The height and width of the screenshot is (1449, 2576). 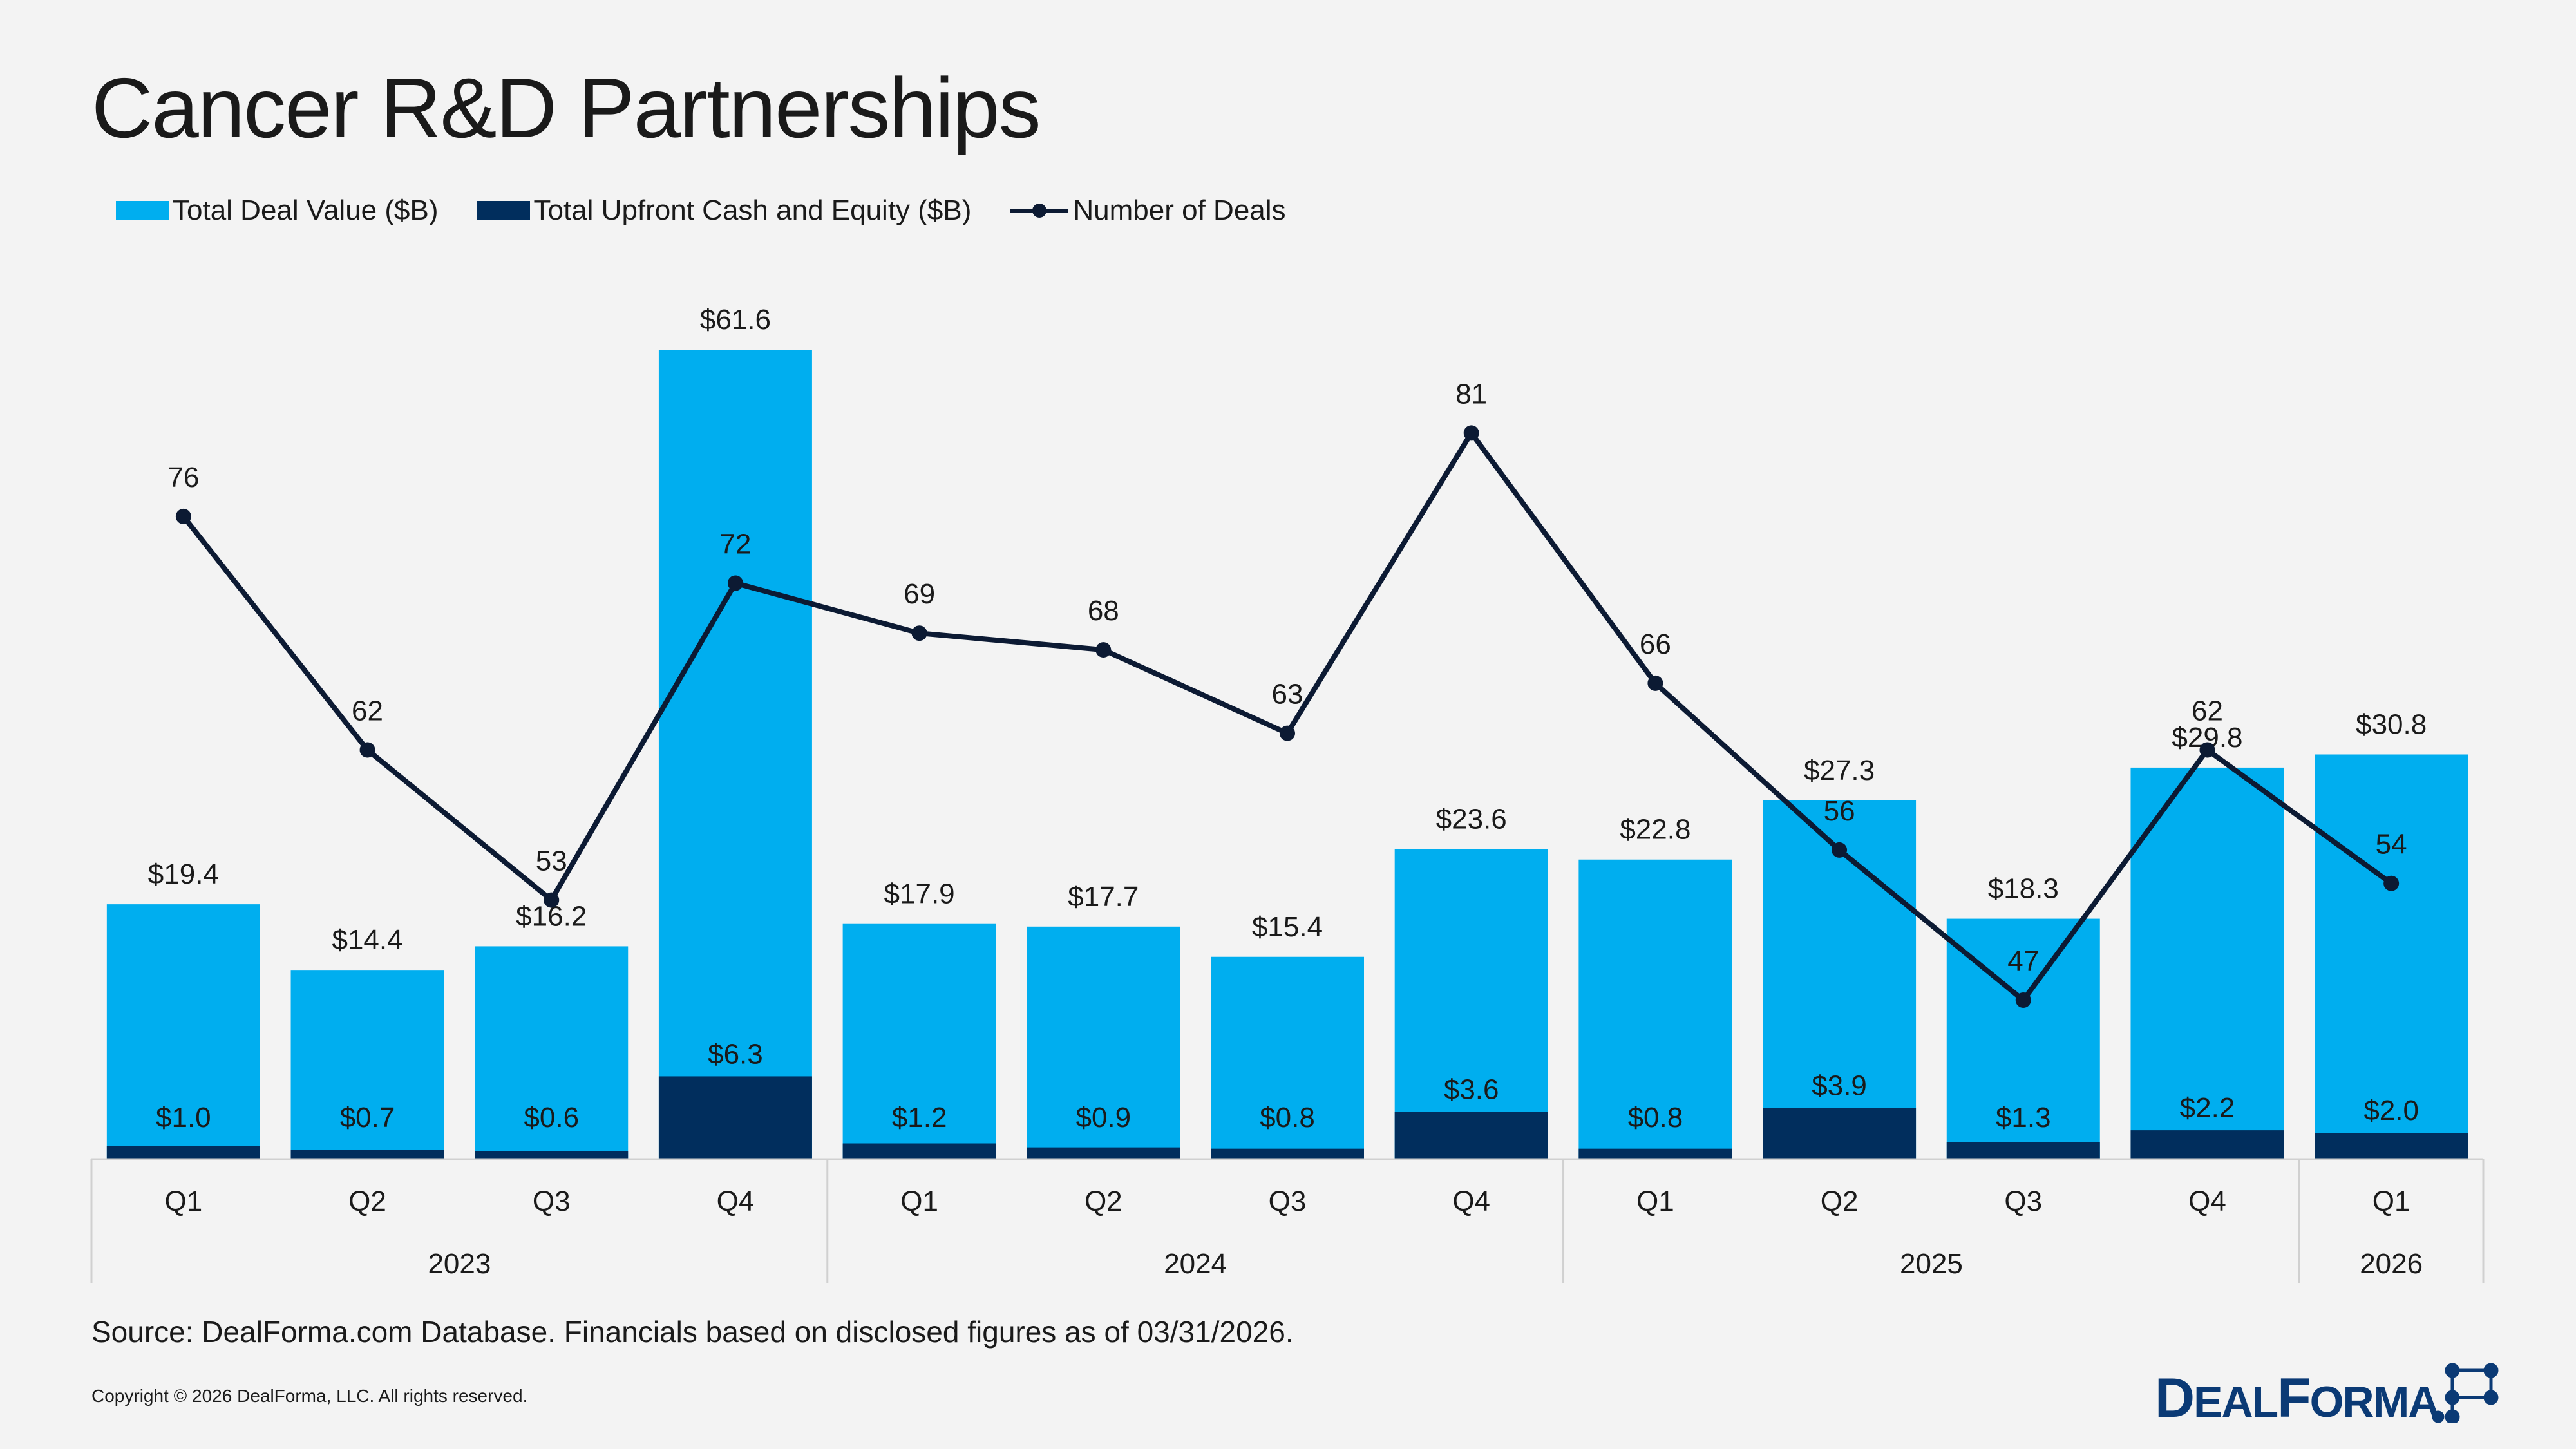 I want to click on data-label-deals: 53, so click(x=551, y=861).